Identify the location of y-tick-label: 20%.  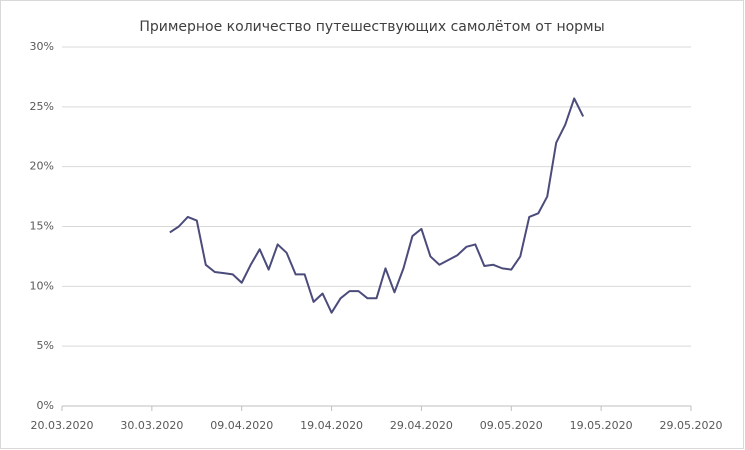
(42, 166).